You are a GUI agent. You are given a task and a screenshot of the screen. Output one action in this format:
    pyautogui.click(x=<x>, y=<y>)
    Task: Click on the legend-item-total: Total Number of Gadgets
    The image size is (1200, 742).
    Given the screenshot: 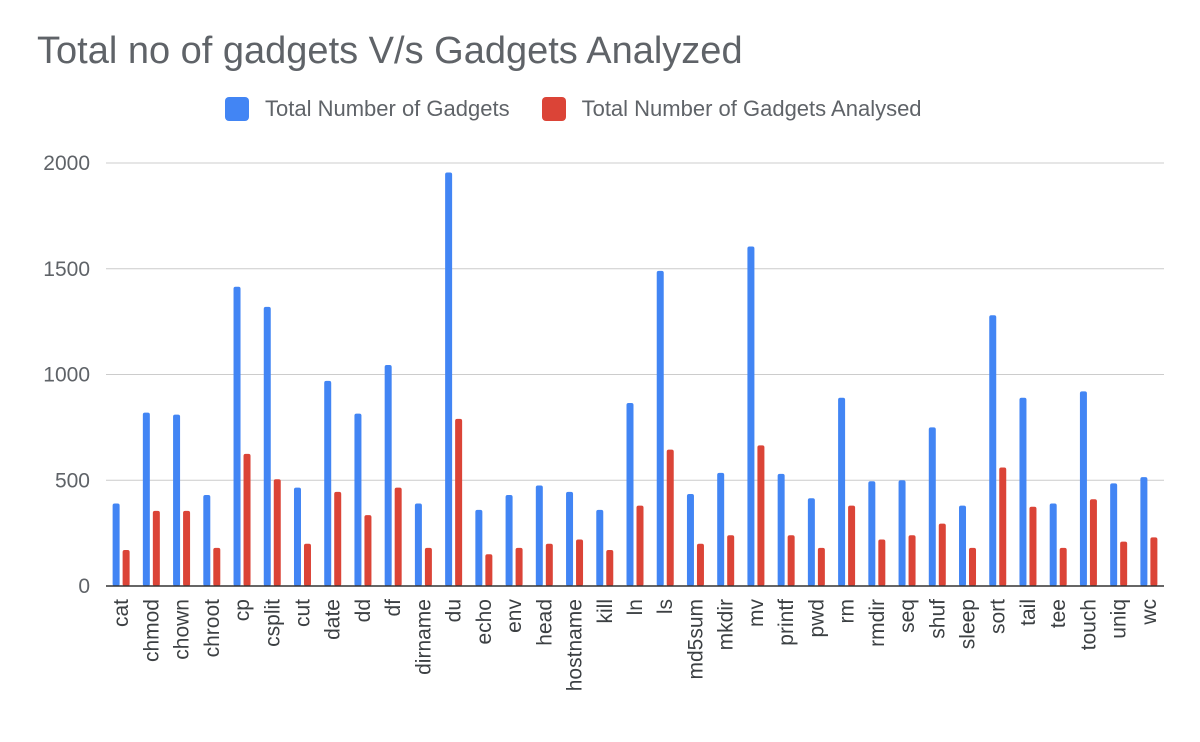 What is the action you would take?
    pyautogui.click(x=367, y=109)
    